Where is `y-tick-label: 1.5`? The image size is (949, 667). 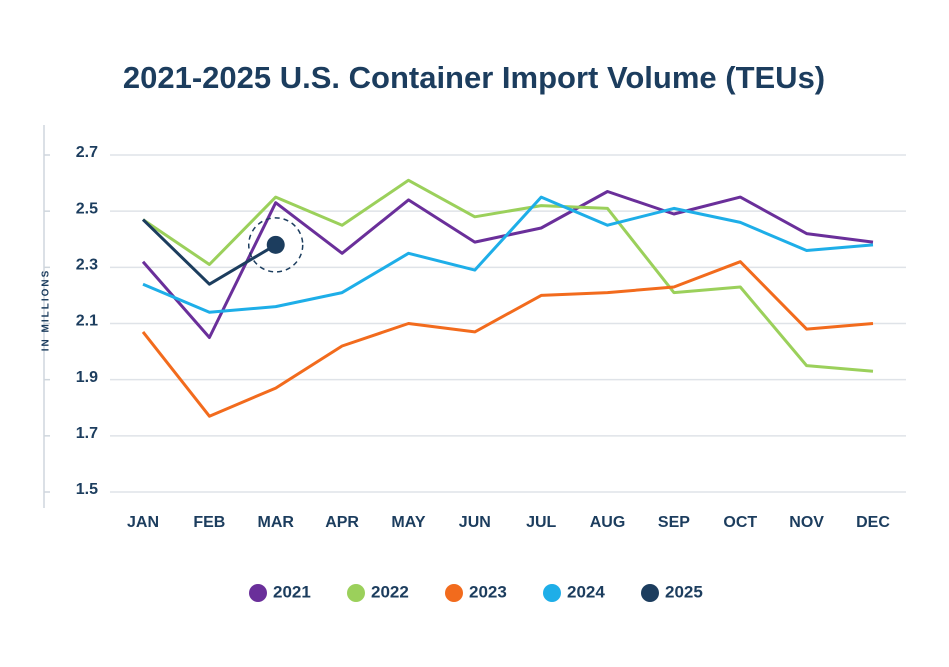
y-tick-label: 1.5 is located at coordinates (87, 489).